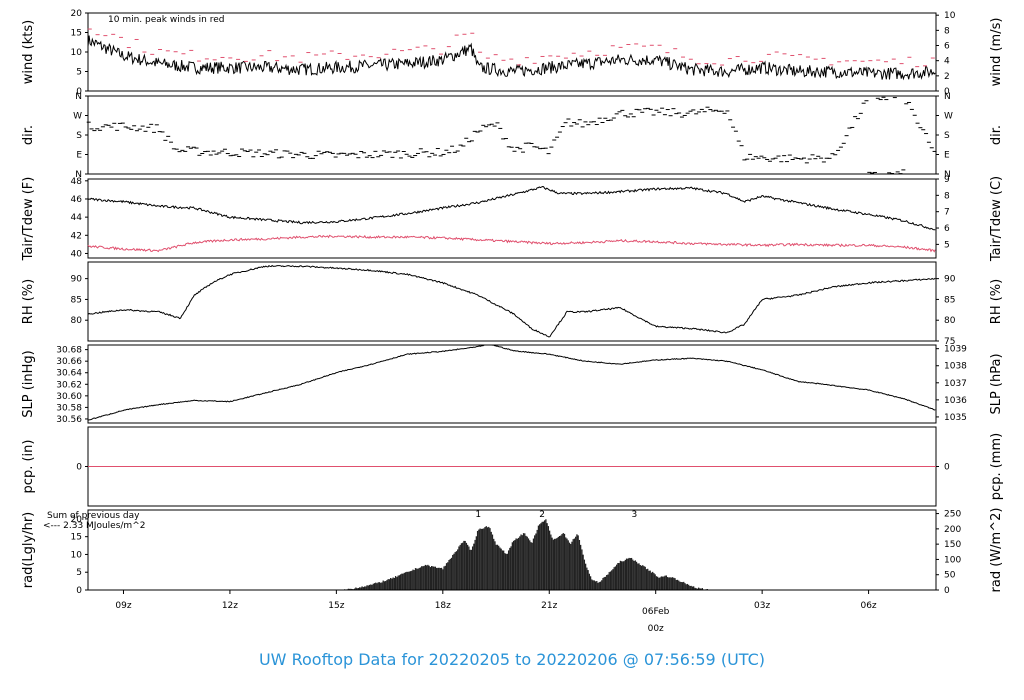 This screenshot has width=1024, height=700. What do you see at coordinates (996, 52) in the screenshot?
I see `ylabel-right-wind: wind (m/s)` at bounding box center [996, 52].